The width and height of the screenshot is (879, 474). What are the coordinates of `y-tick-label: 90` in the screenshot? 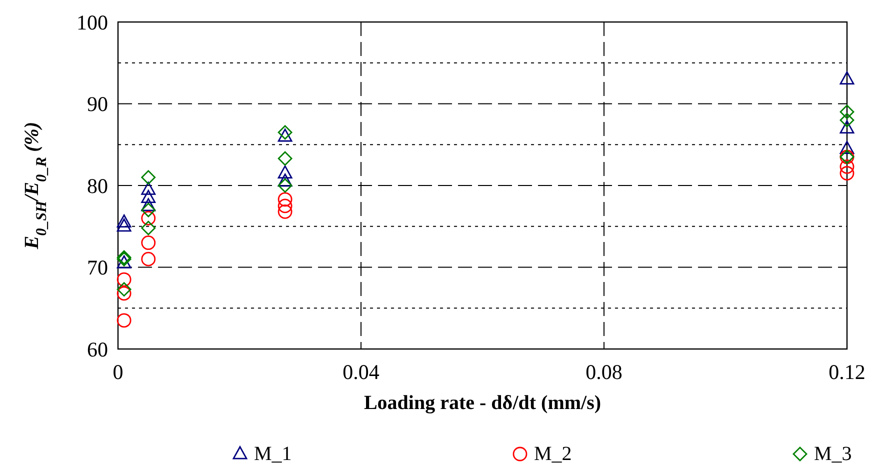 It's located at (97, 104).